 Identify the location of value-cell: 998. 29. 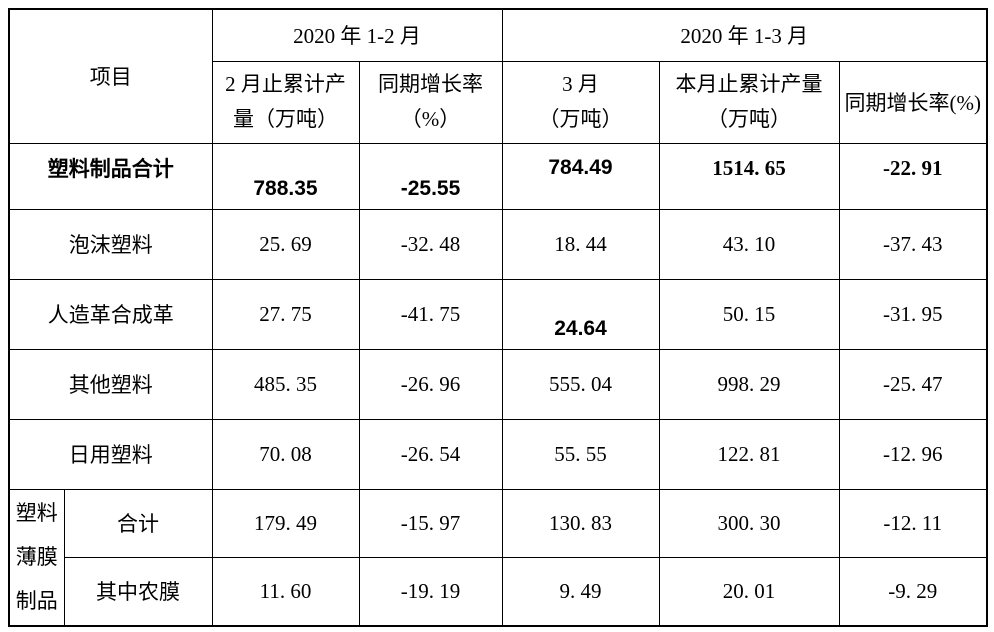
(749, 384).